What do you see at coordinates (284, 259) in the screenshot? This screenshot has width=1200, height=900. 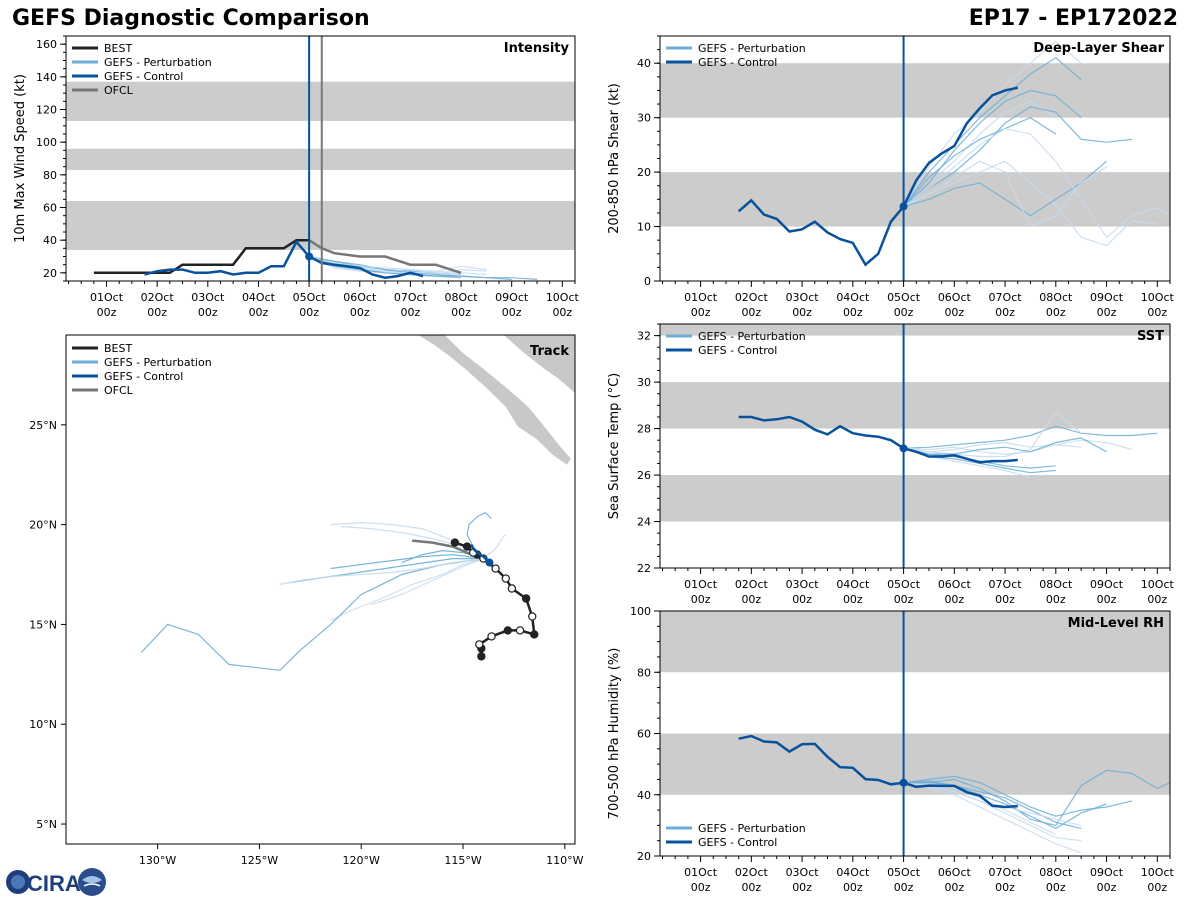 I see `intensity-control-line` at bounding box center [284, 259].